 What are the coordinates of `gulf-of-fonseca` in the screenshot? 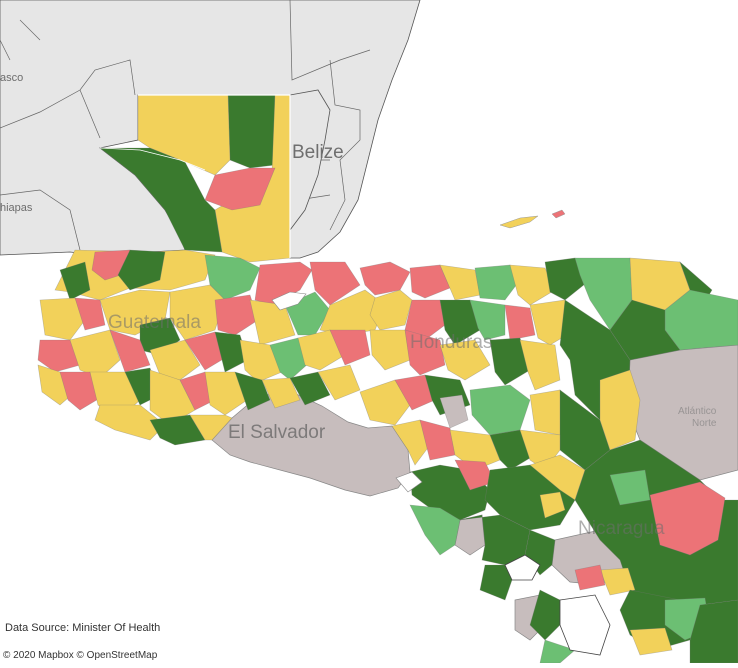 It's located at (409, 482).